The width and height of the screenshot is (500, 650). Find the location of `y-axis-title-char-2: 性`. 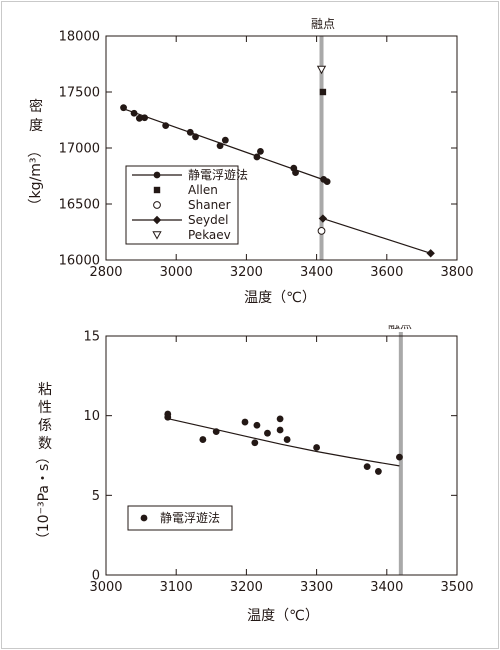

y-axis-title-char-2: 性 is located at coordinates (45, 408).